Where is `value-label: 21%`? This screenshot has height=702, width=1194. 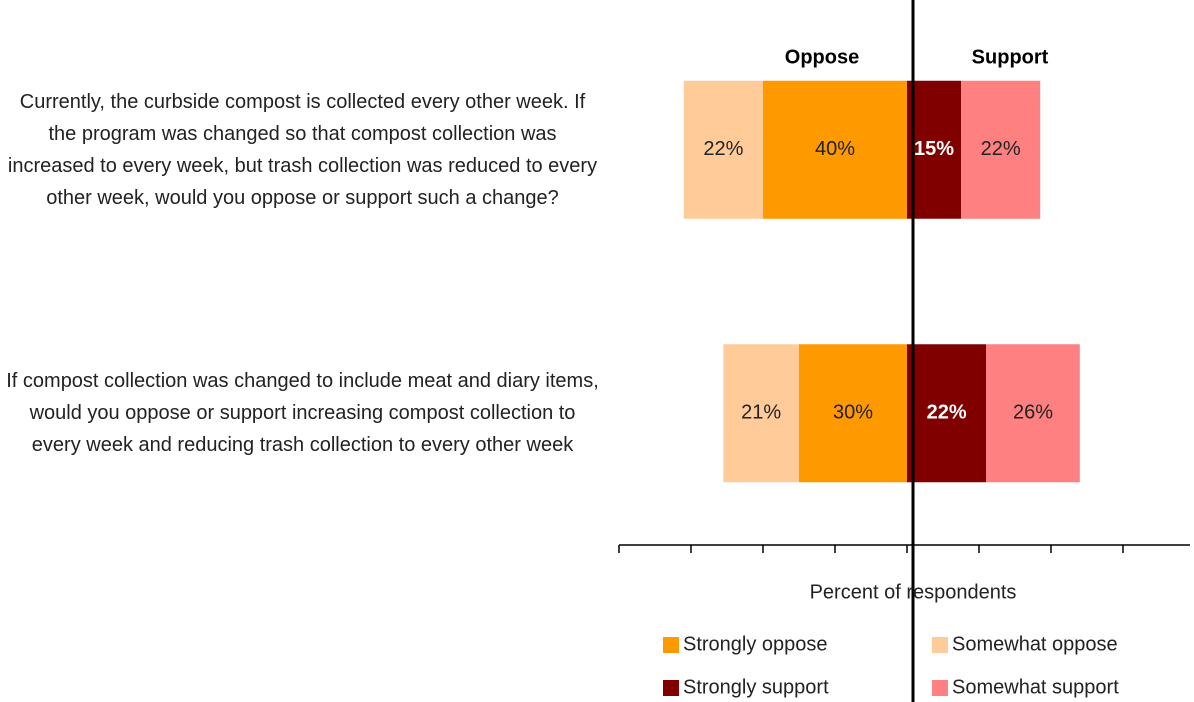 value-label: 21% is located at coordinates (761, 413).